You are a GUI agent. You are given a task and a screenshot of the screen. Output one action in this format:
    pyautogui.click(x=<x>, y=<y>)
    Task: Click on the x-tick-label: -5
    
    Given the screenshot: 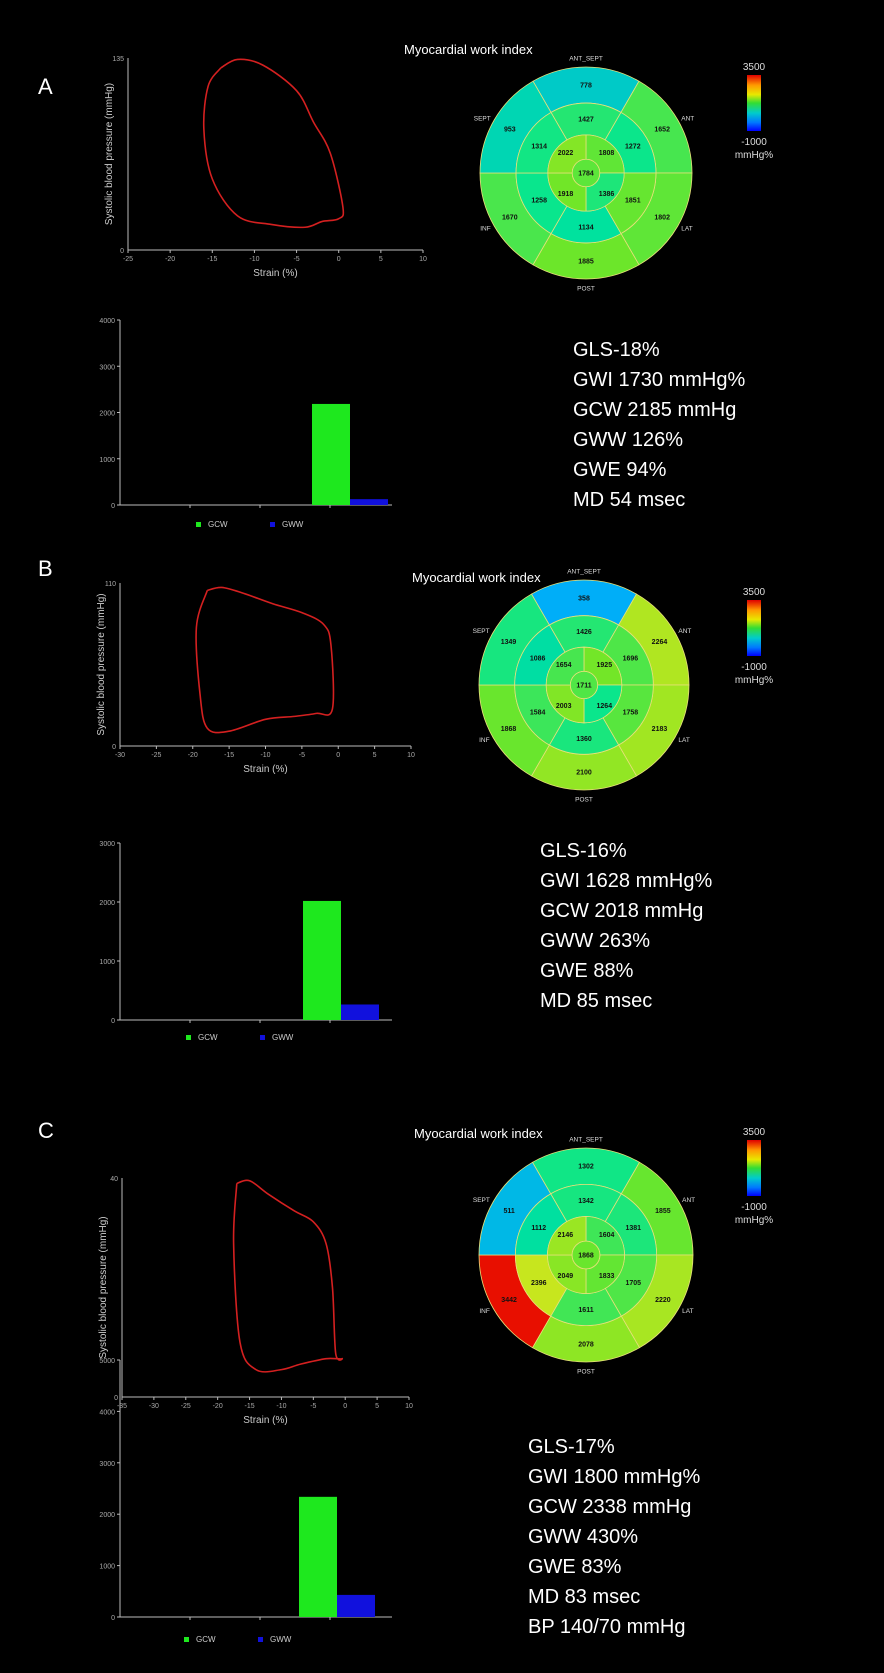 What is the action you would take?
    pyautogui.click(x=296, y=259)
    